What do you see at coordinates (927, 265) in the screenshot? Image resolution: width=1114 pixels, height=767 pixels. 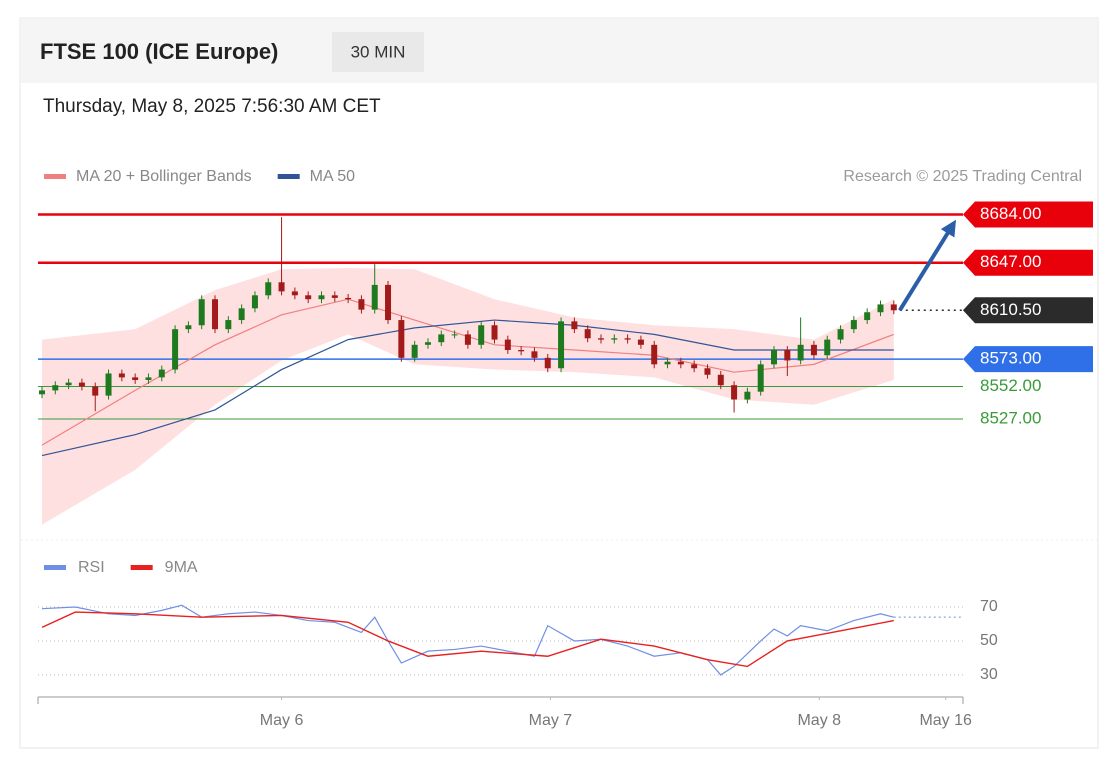 I see `forecast-arrow` at bounding box center [927, 265].